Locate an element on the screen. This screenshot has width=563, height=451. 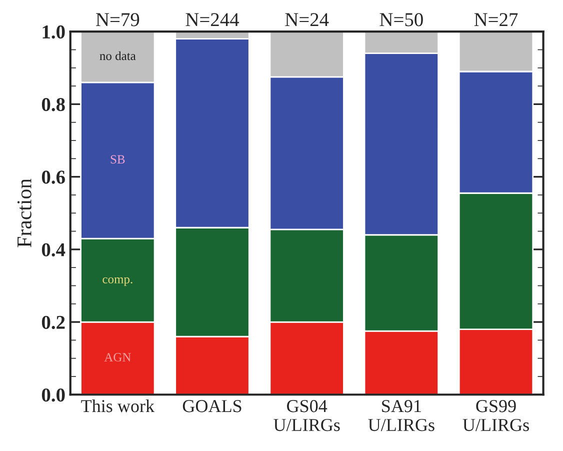
x-tick-label: GOALS is located at coordinates (212, 406).